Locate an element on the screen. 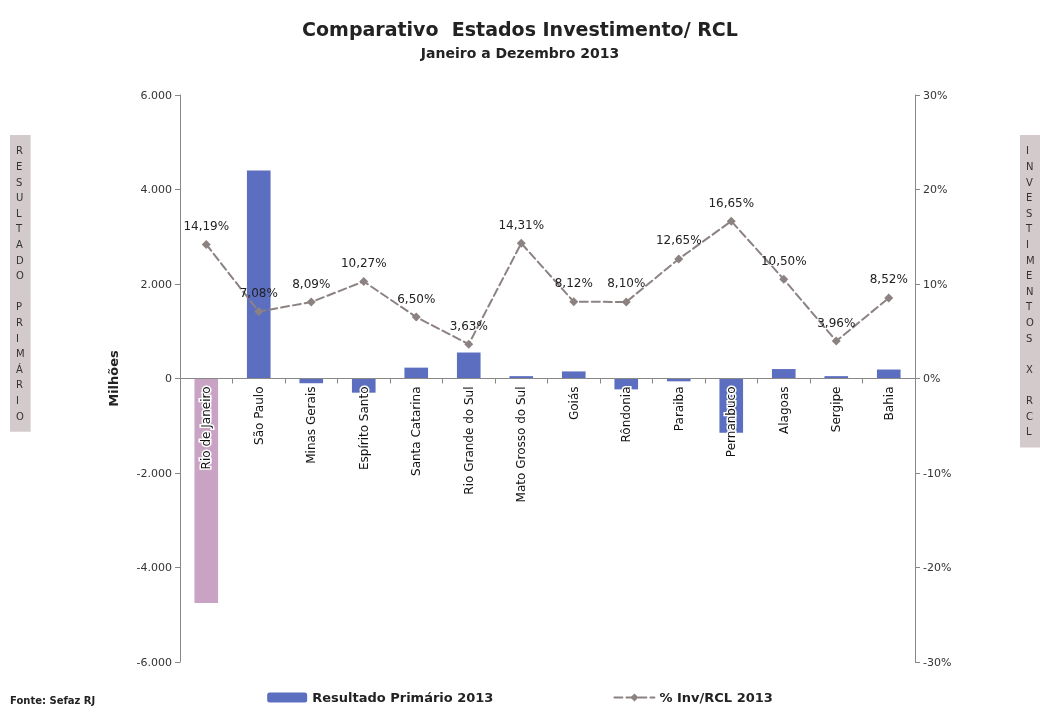  data-label: 14,19% is located at coordinates (206, 225).